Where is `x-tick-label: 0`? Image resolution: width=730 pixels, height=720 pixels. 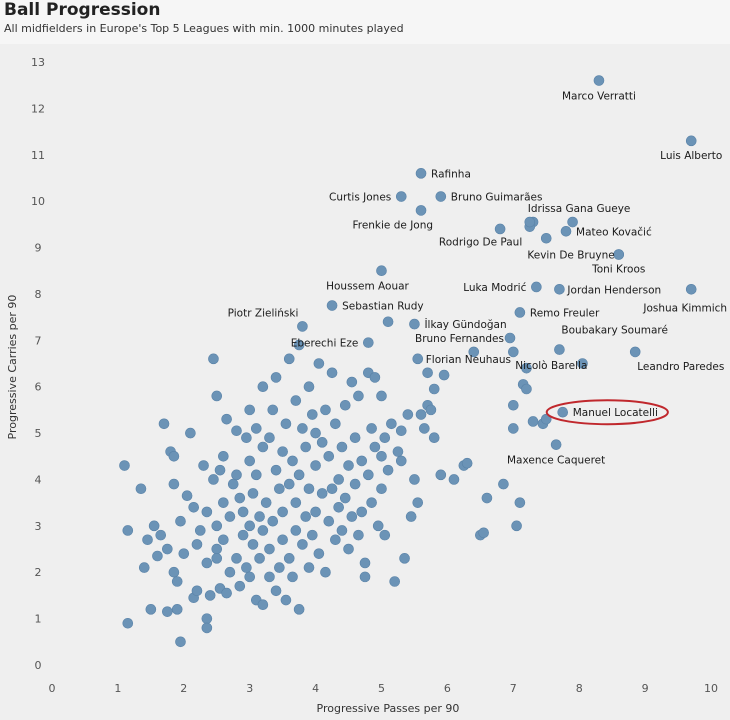
x-tick-label: 0 is located at coordinates (52, 688).